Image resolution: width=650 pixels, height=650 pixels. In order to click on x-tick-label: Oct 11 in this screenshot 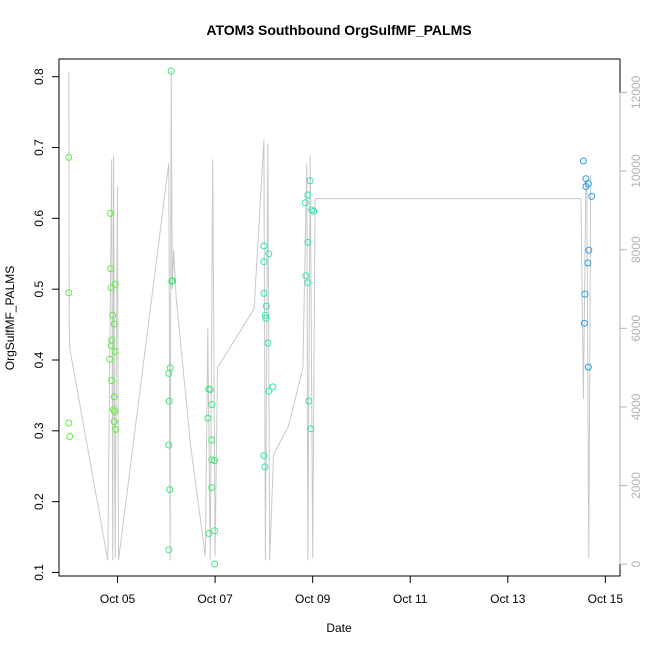, I will do `click(410, 599)`.